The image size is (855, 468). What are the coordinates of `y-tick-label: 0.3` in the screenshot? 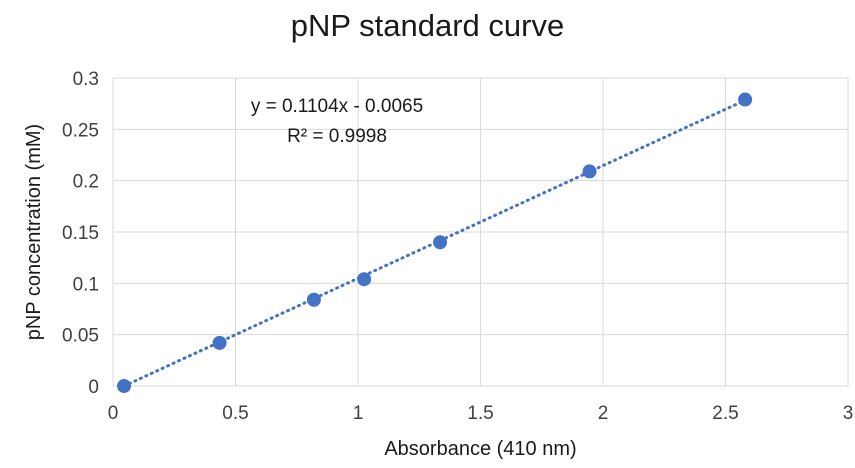 It's located at (86, 79).